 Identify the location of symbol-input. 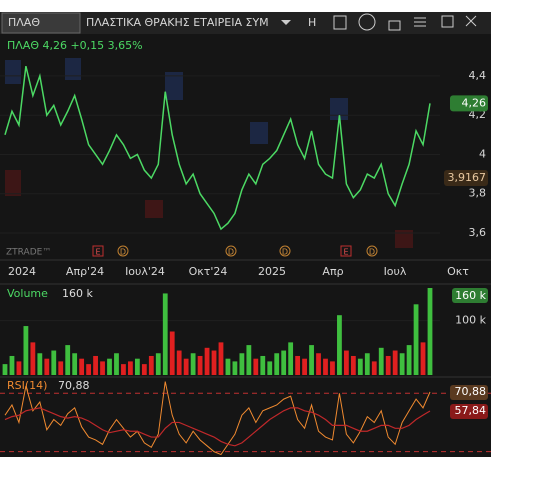
(41, 23).